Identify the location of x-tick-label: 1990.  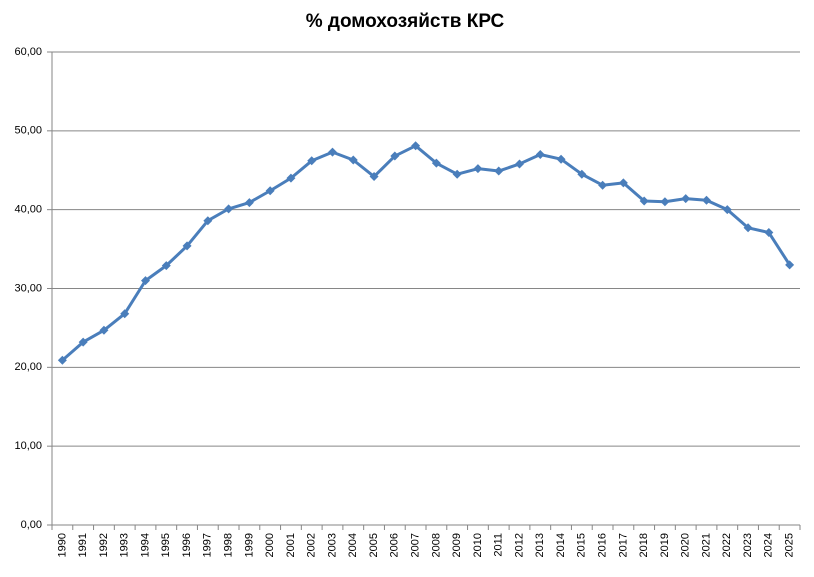
(62, 545).